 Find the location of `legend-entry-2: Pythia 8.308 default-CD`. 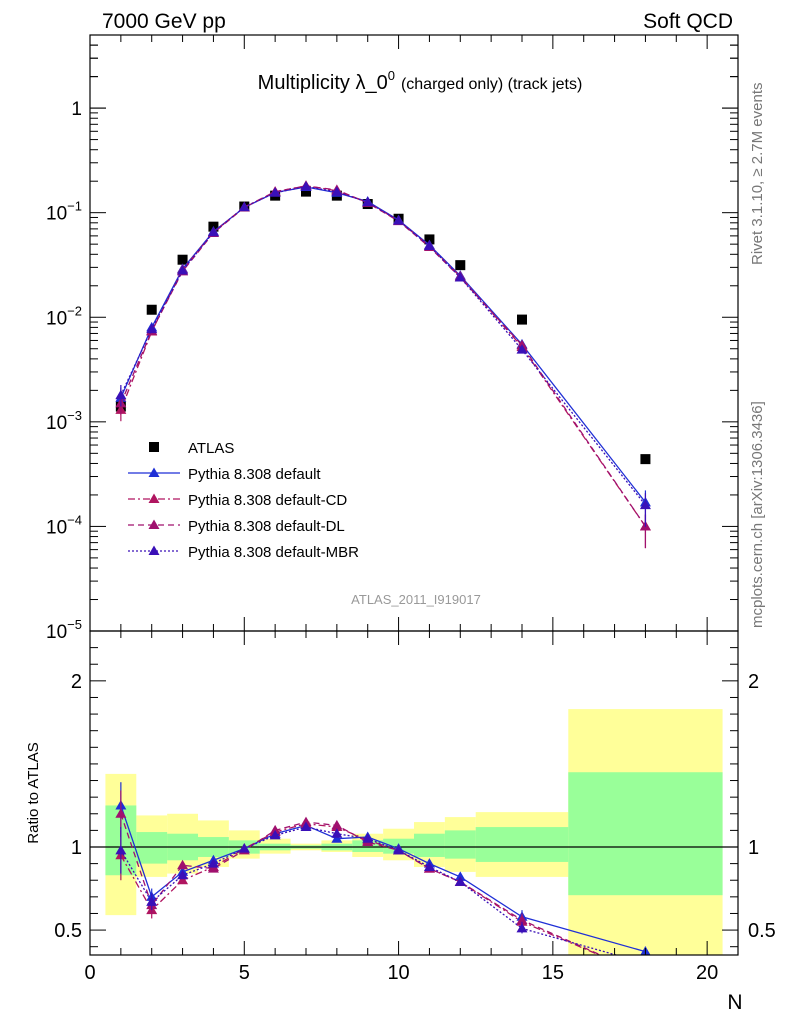

legend-entry-2: Pythia 8.308 default-CD is located at coordinates (237, 500).